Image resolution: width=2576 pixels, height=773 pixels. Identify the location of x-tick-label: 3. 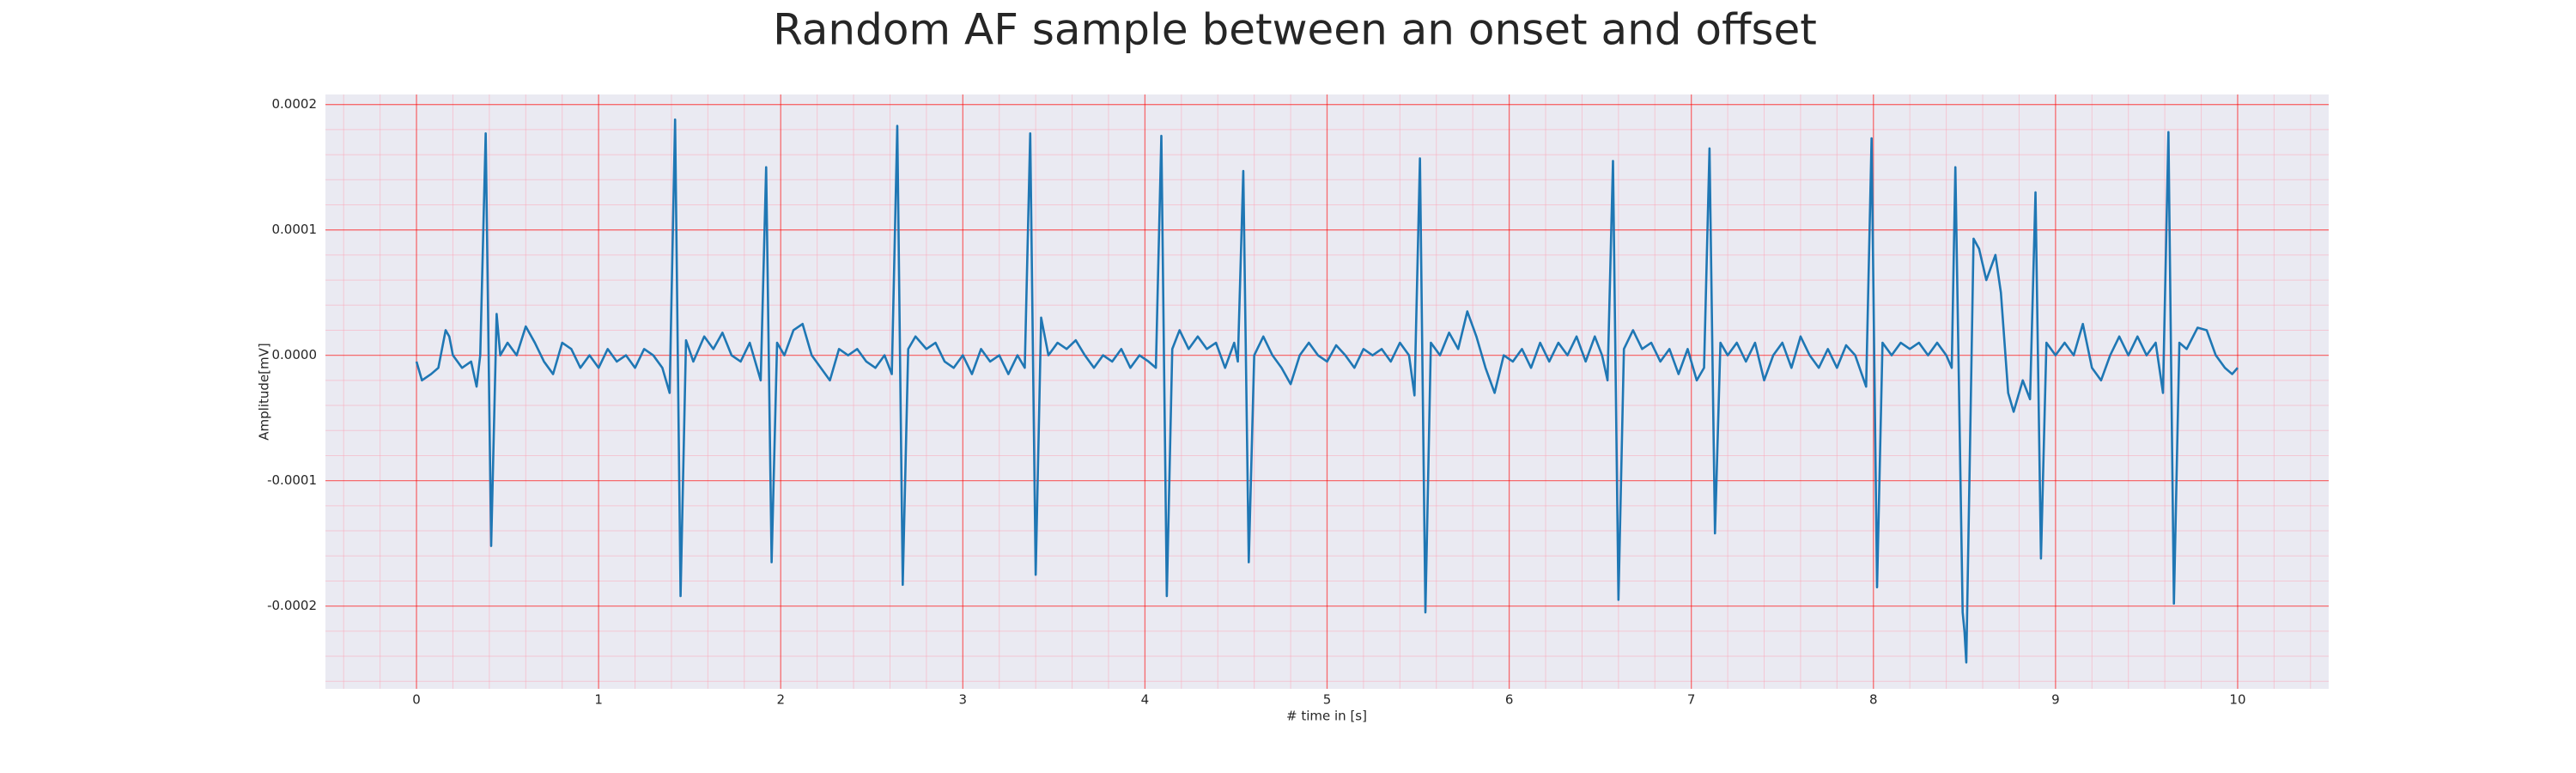
(963, 700).